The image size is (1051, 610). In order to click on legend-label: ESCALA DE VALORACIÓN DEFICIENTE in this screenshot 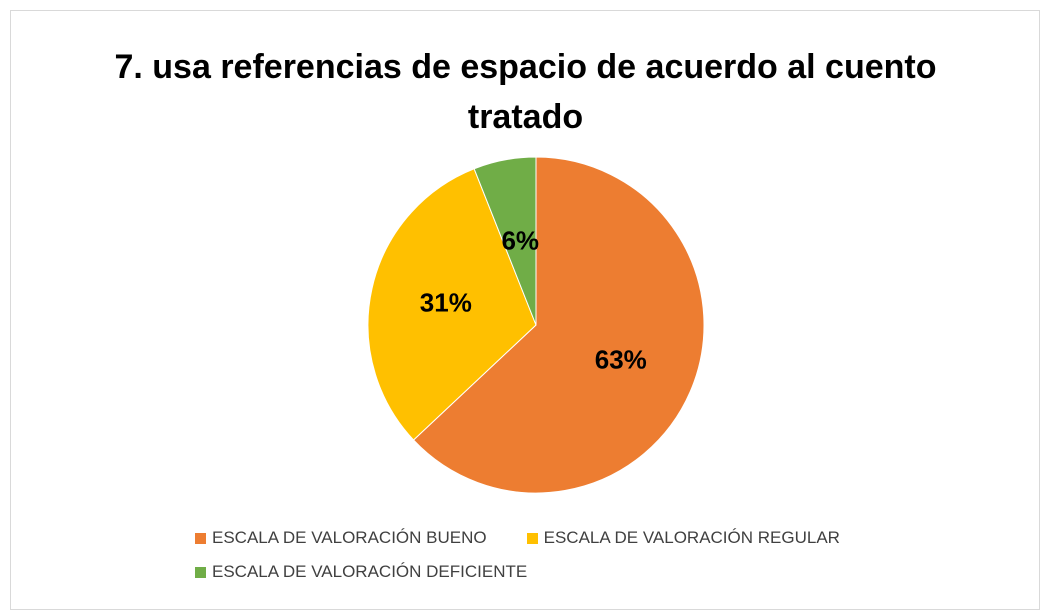, I will do `click(370, 571)`.